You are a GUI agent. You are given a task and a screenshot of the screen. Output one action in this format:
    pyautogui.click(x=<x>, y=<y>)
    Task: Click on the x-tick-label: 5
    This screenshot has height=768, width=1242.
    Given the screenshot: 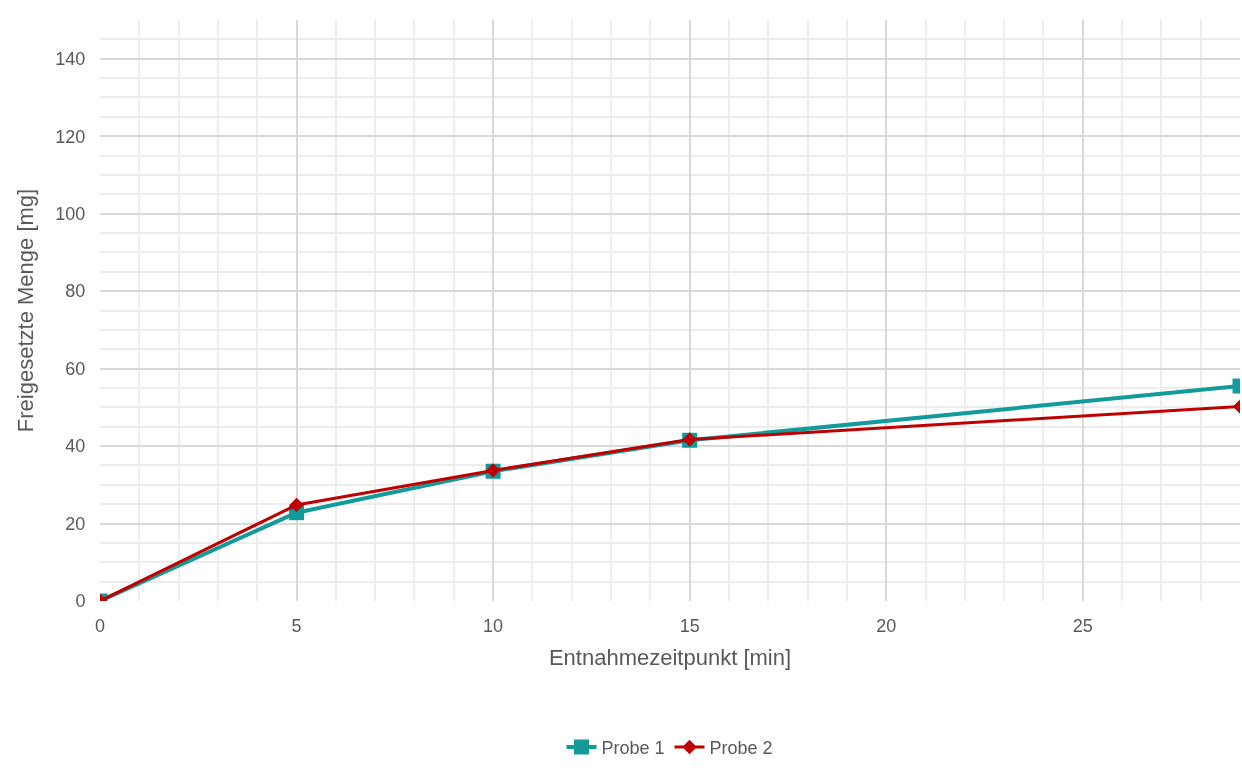 What is the action you would take?
    pyautogui.click(x=296, y=625)
    